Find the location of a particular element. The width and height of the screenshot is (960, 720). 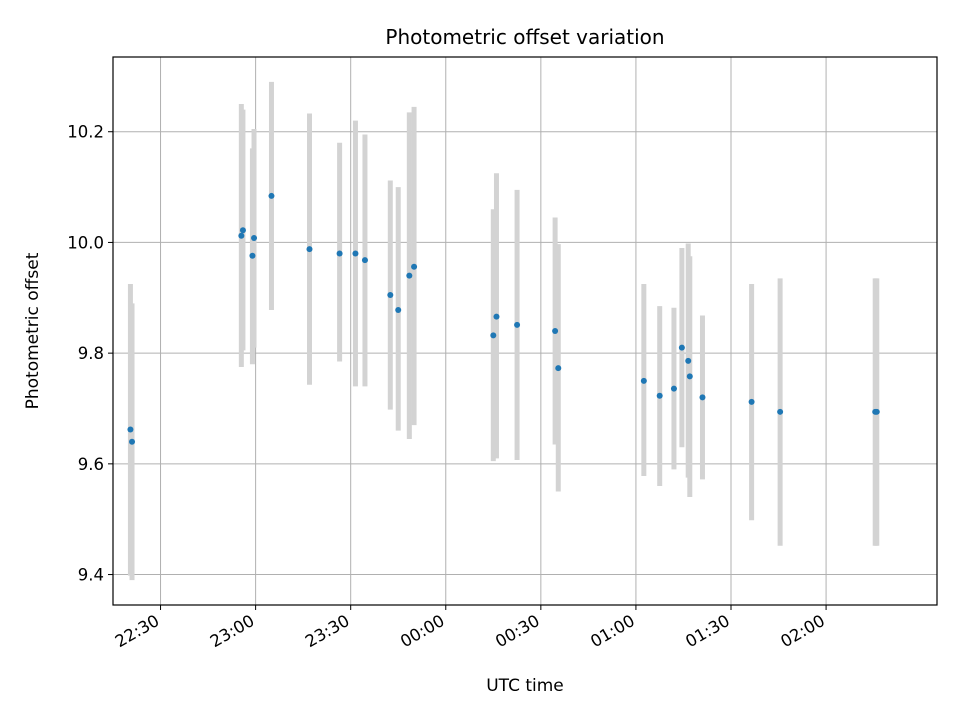

y-axis-label: Photometric offset is located at coordinates (33, 330).